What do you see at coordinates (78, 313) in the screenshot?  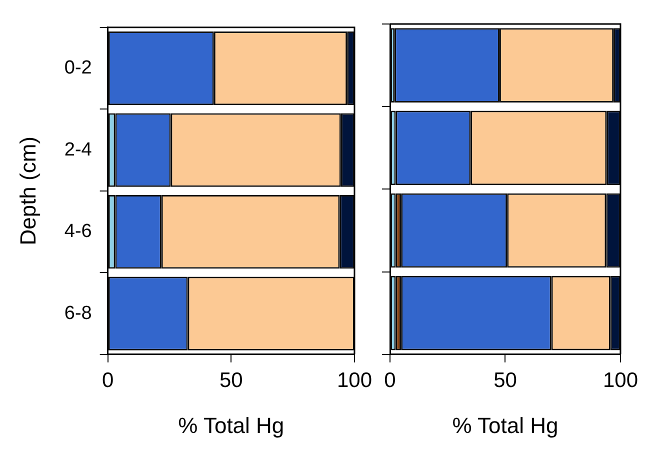 I see `y-tick-label: 6-8` at bounding box center [78, 313].